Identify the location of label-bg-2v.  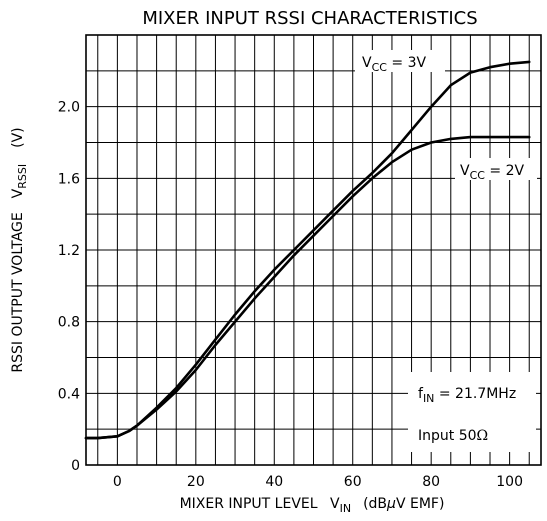
(496, 169).